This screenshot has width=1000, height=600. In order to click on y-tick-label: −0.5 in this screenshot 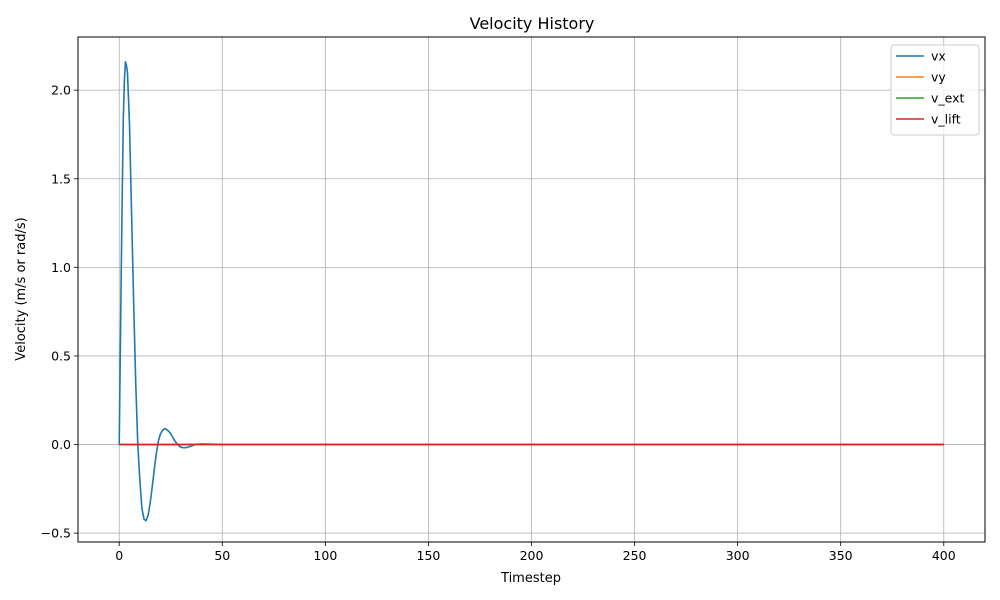, I will do `click(56, 533)`.